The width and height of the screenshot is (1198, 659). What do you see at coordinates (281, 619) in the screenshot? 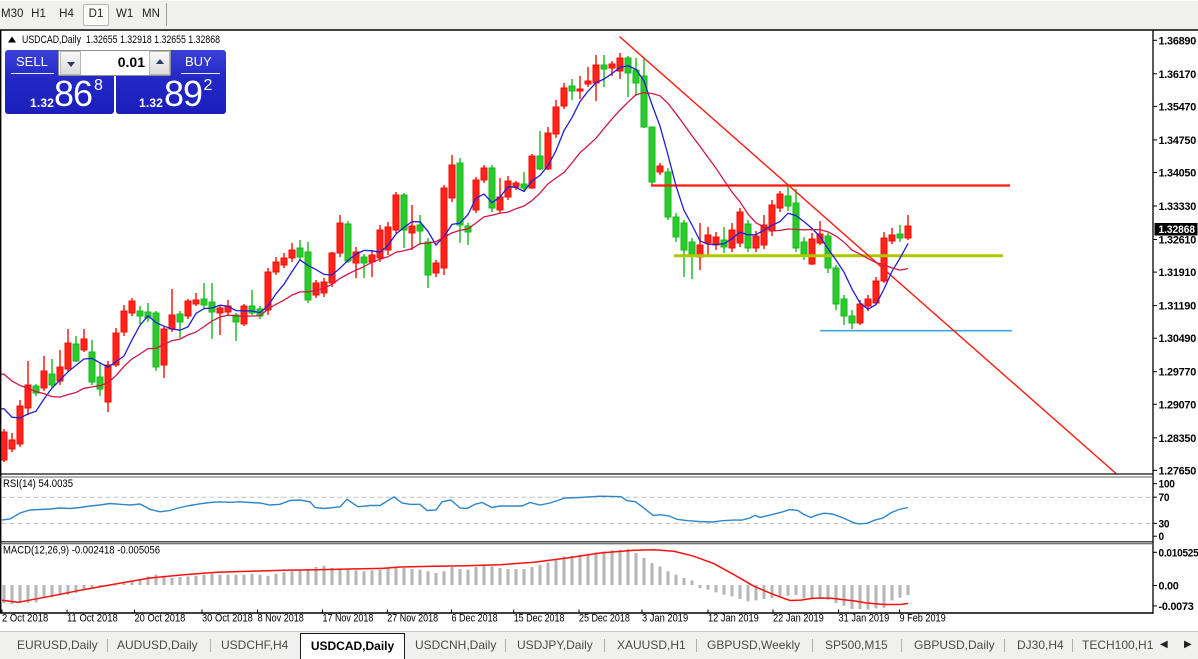
I see `svg-text: 8 Nov 2018` at bounding box center [281, 619].